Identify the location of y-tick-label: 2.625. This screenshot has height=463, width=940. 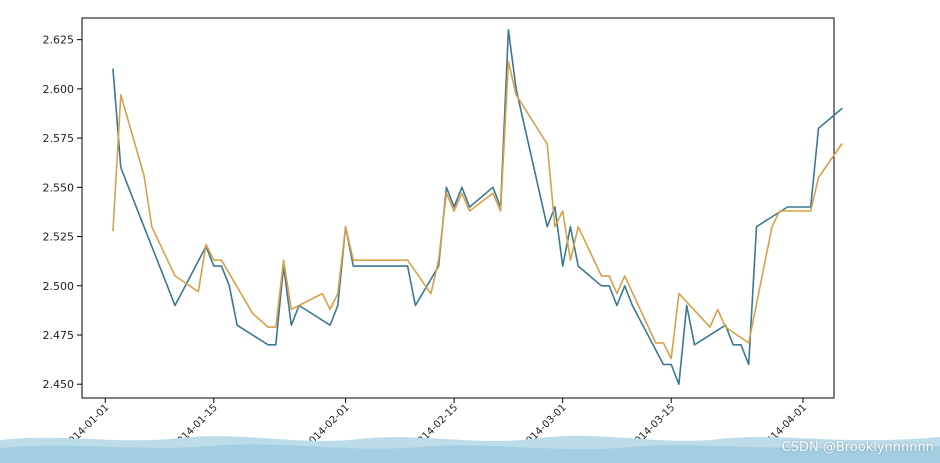
(59, 40).